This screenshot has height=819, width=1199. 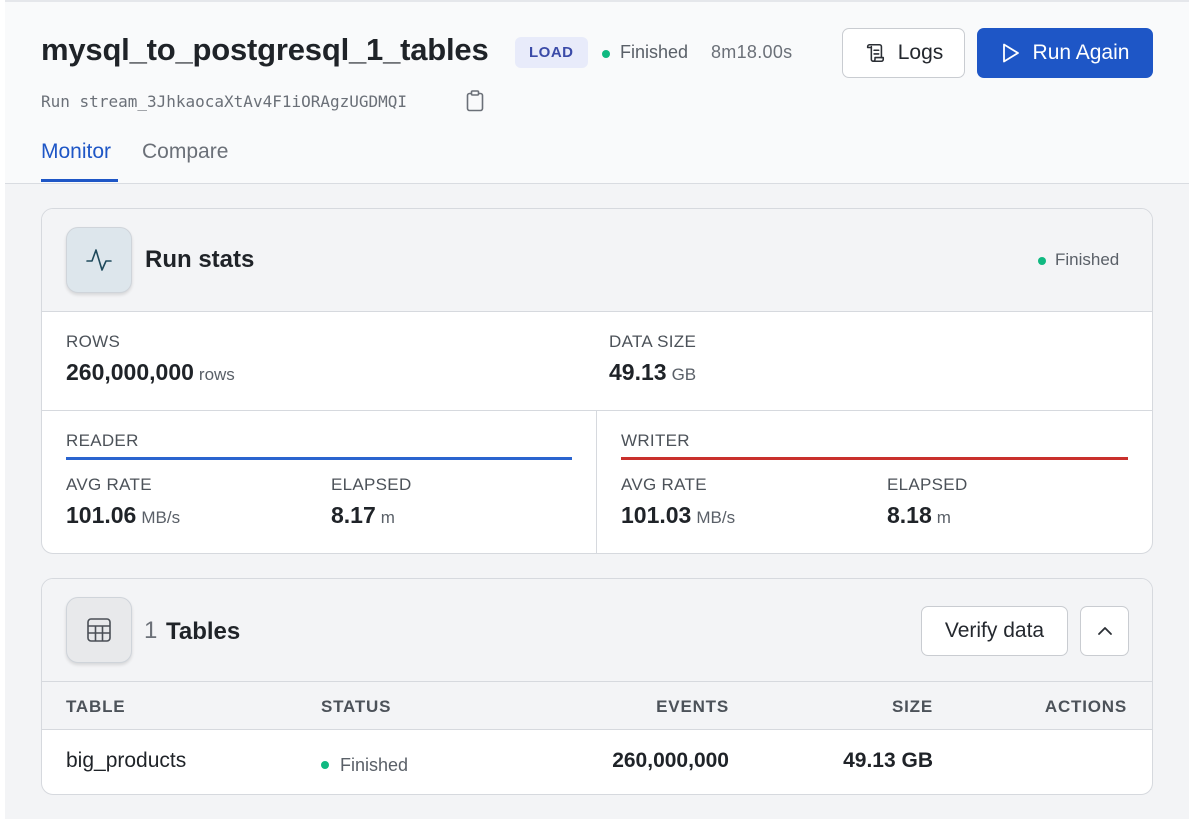 I want to click on copy-icon, so click(x=475, y=103).